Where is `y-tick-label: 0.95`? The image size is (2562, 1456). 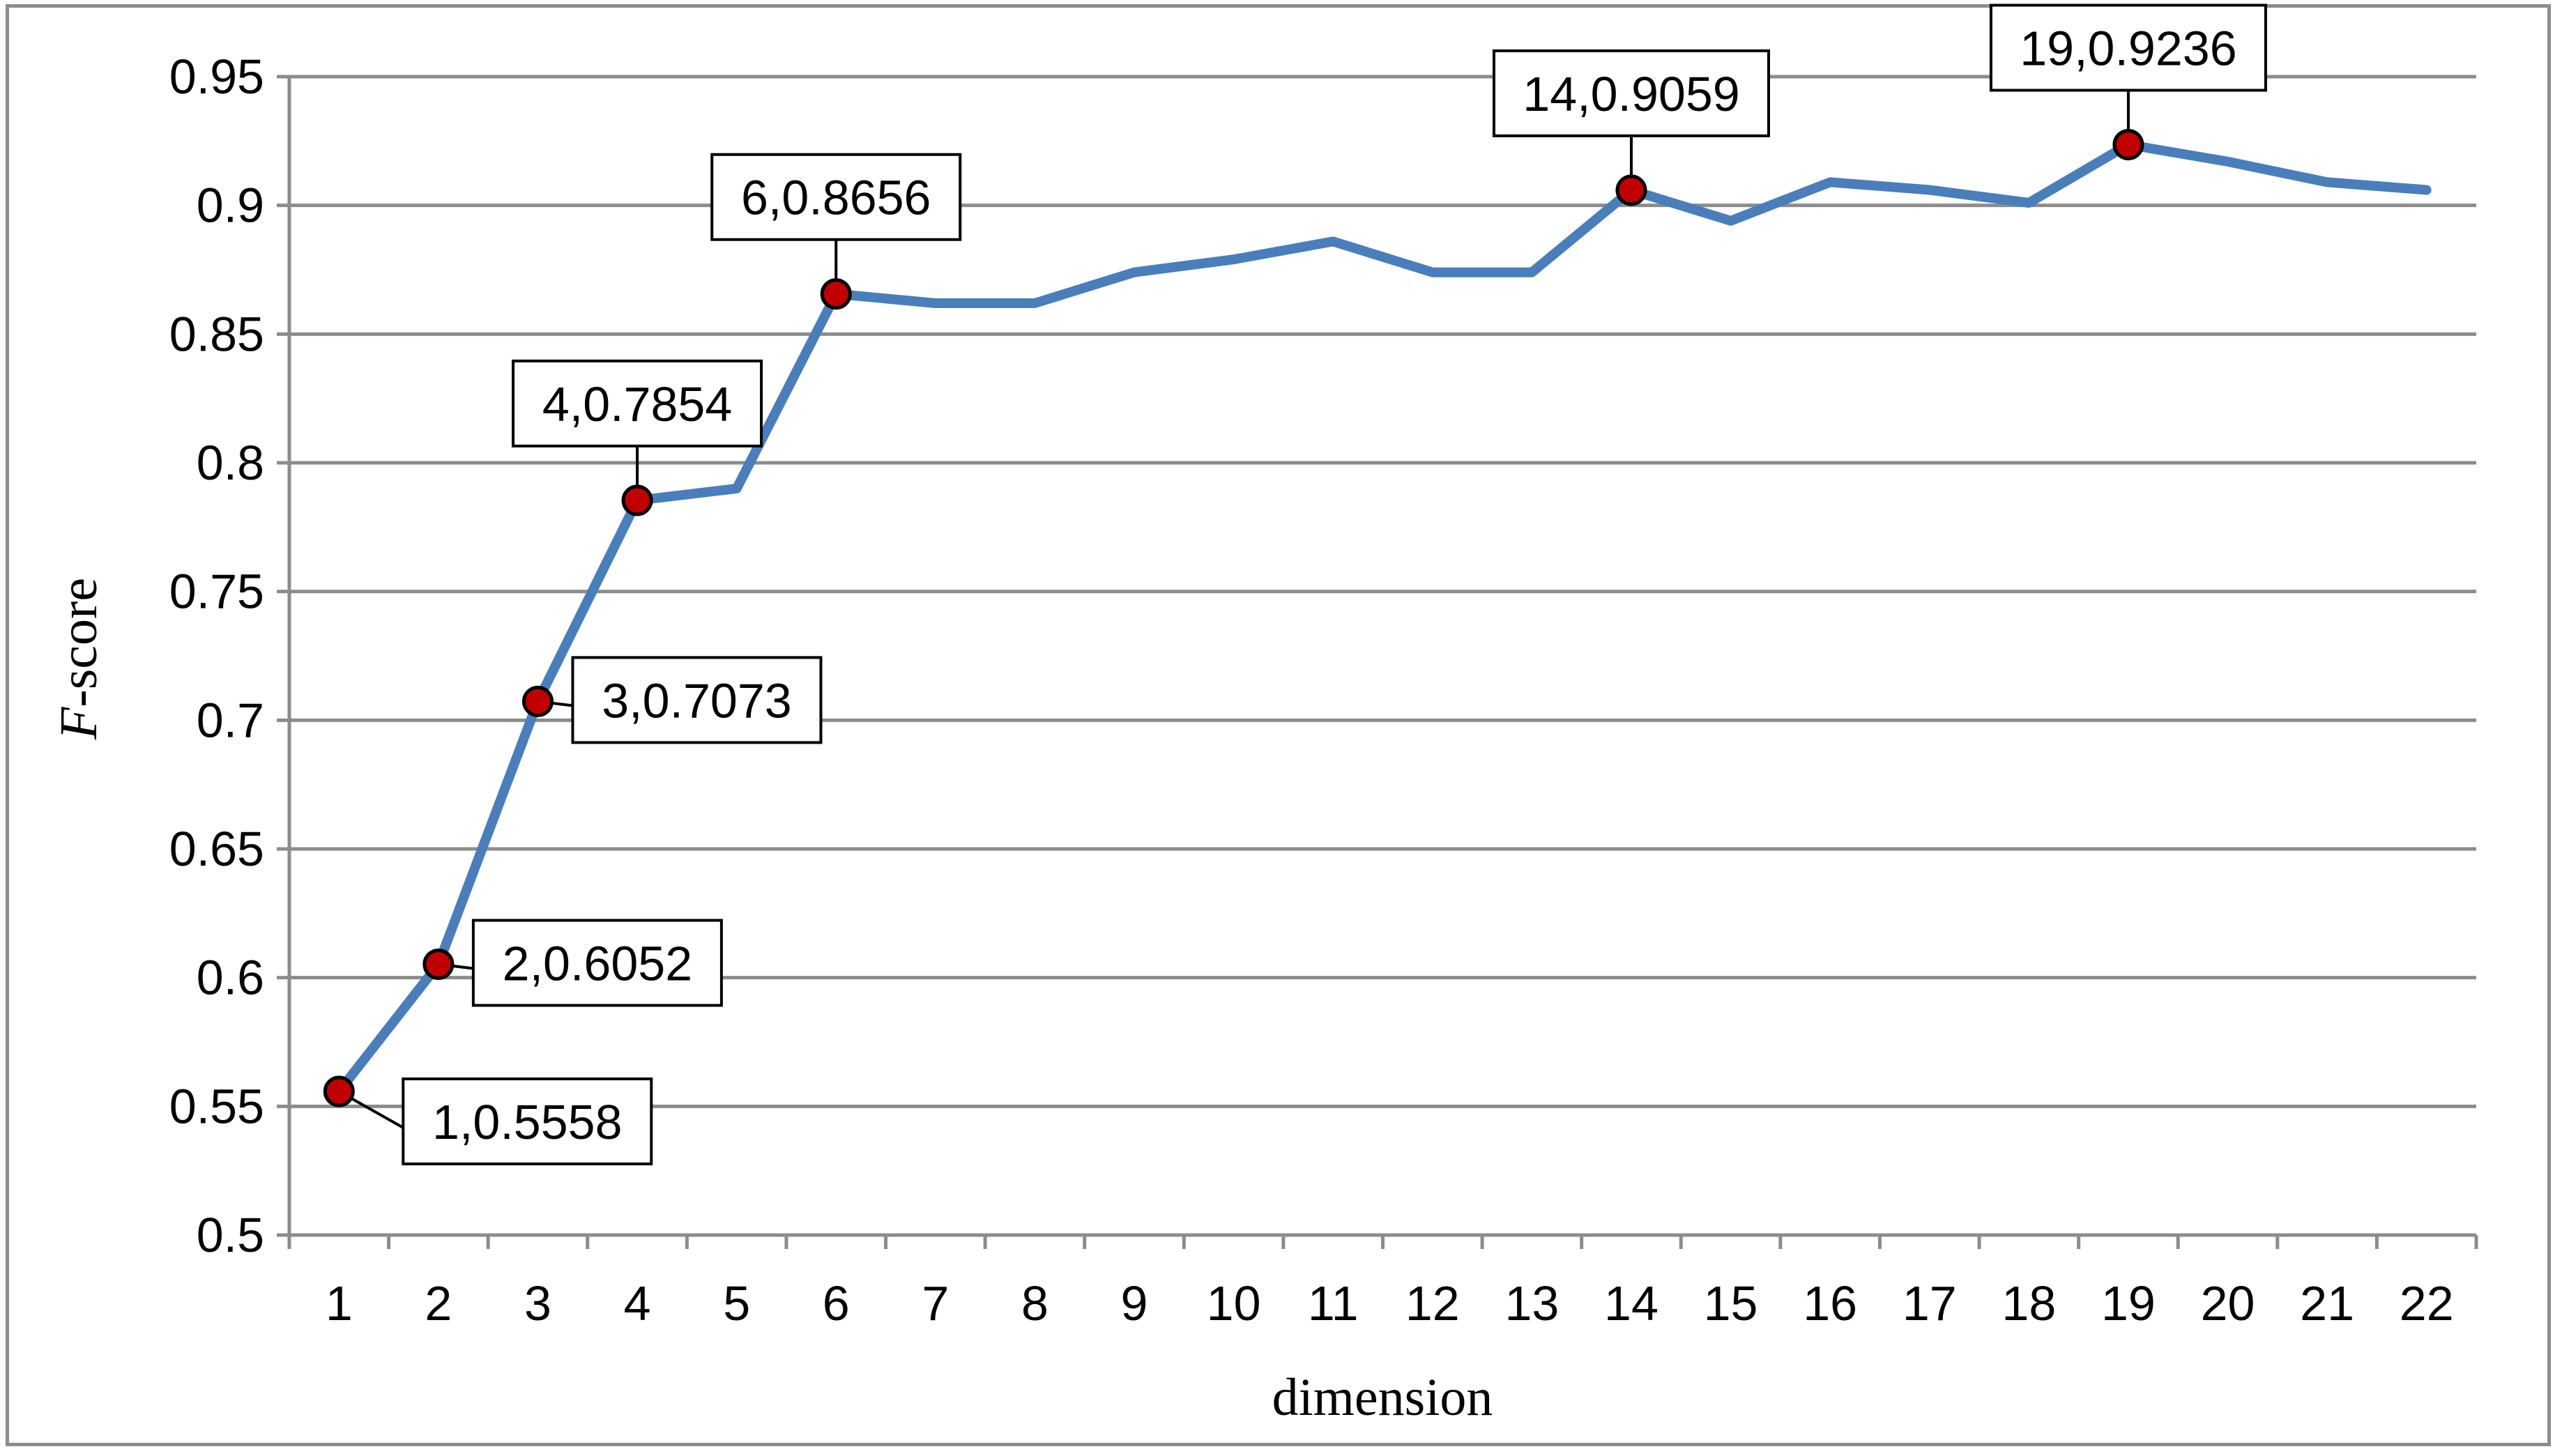 y-tick-label: 0.95 is located at coordinates (216, 77).